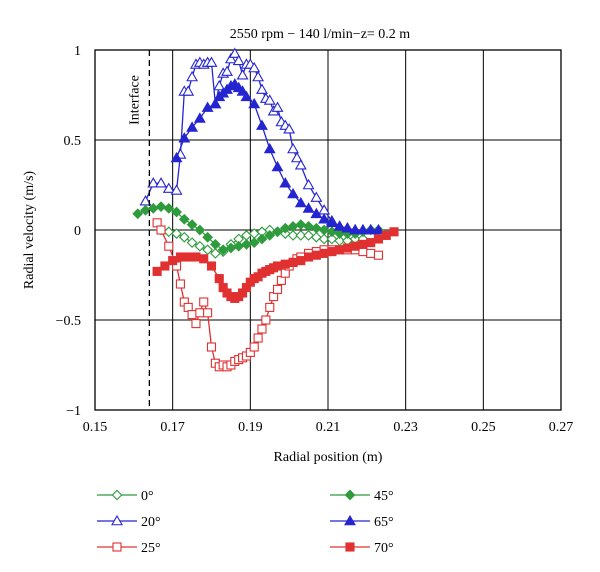 The height and width of the screenshot is (572, 600). I want to click on x-axis-label: Radial position (m), so click(328, 457).